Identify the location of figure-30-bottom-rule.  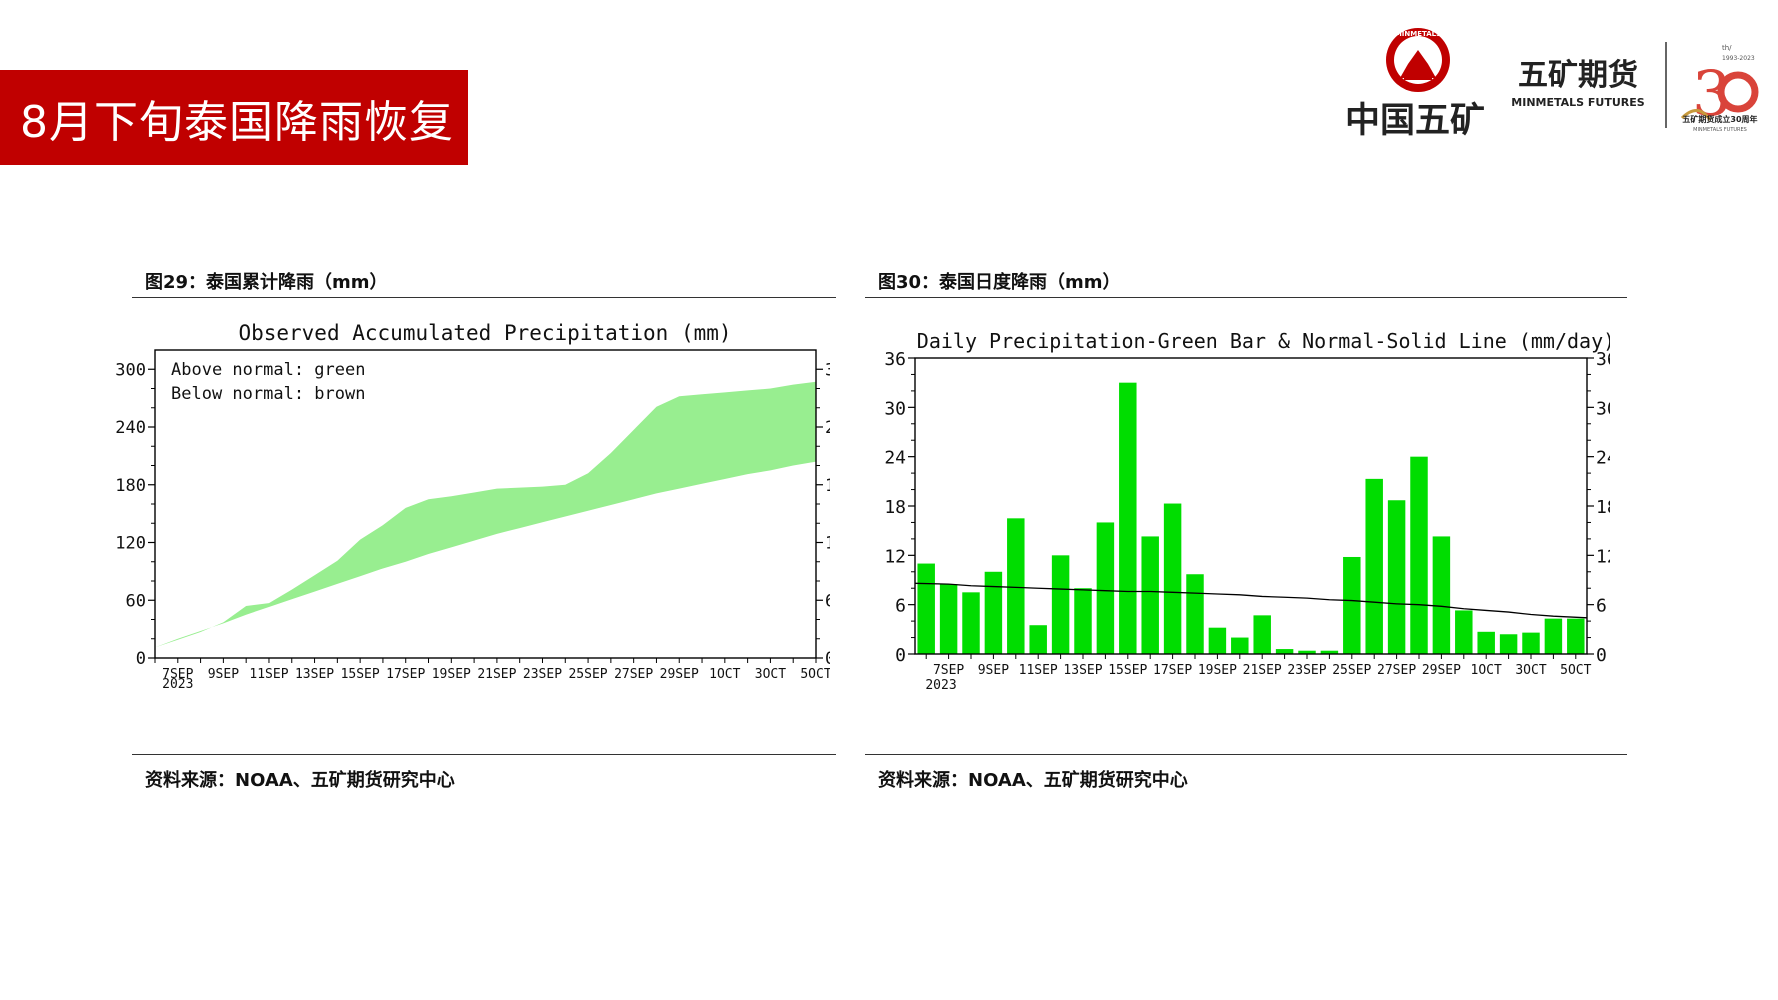
(1246, 754).